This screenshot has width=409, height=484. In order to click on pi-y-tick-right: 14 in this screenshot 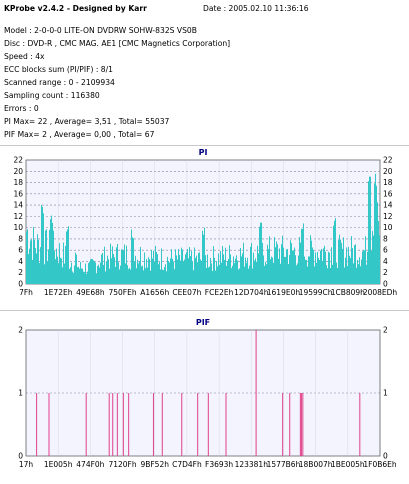, I will do `click(388, 205)`.